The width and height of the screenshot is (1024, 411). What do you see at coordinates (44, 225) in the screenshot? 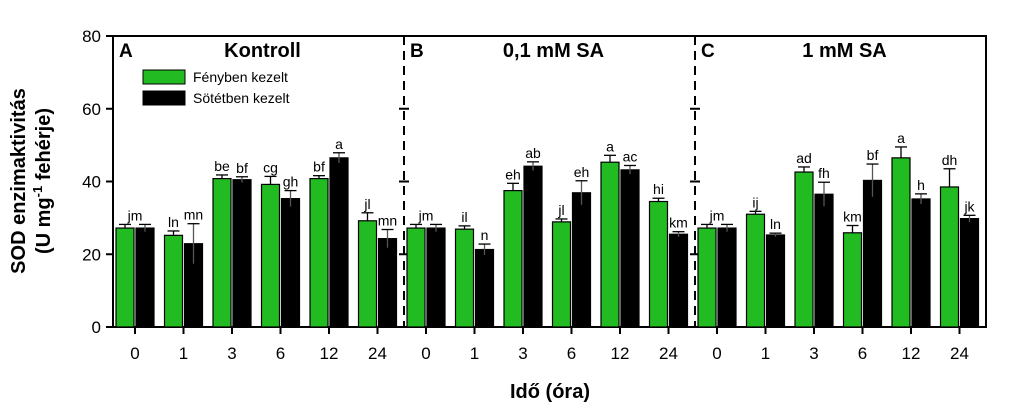
I see `y-axis-title-pre: (U mg` at bounding box center [44, 225].